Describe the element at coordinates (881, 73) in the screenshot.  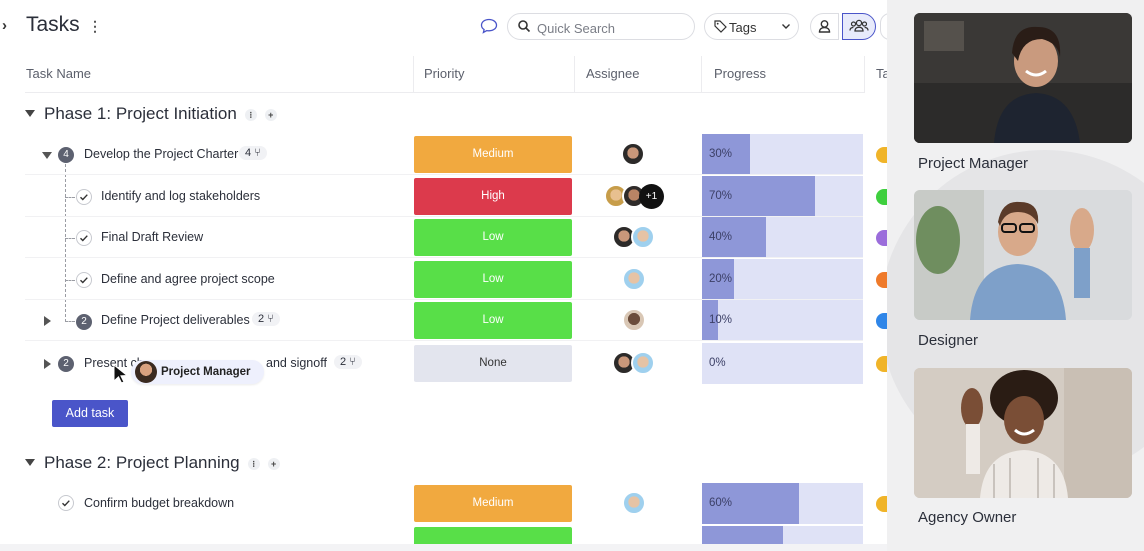
I see `column-tags: Ta` at that location.